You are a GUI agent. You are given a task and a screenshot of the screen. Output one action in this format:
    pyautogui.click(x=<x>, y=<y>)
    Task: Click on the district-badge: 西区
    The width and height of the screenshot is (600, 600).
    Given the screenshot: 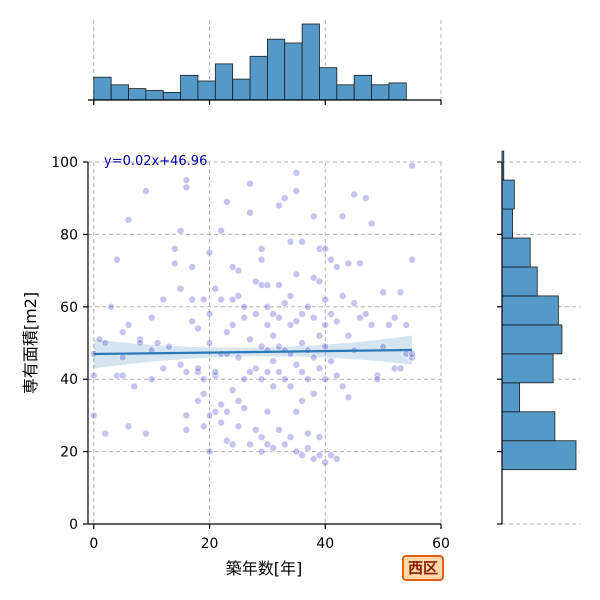 What is the action you would take?
    pyautogui.click(x=423, y=568)
    